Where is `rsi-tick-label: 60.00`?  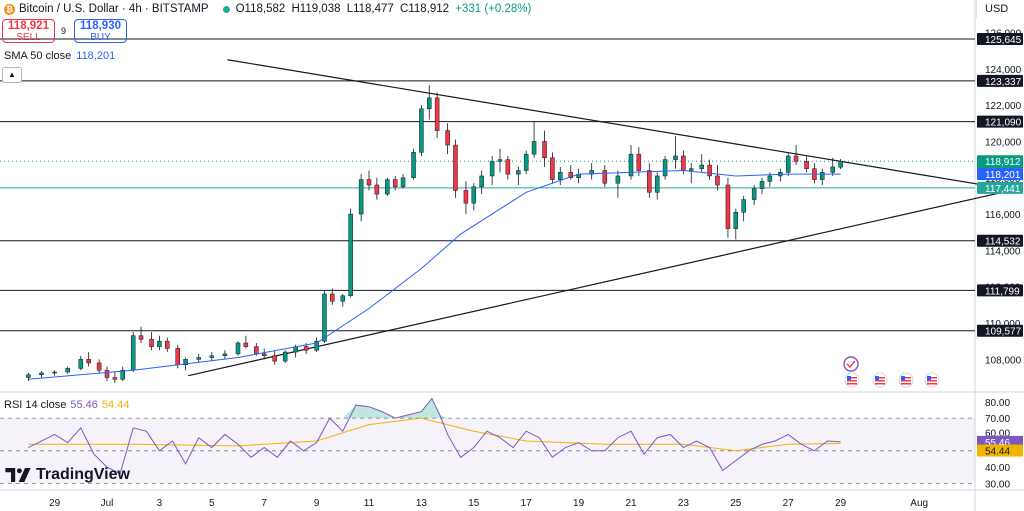
rsi-tick-label: 60.00 is located at coordinates (997, 433).